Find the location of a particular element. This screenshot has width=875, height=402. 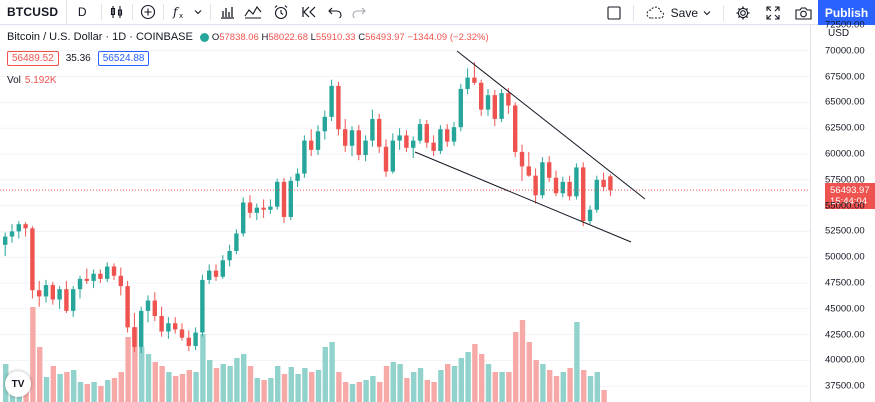

indicators-dropdown is located at coordinates (198, 12).